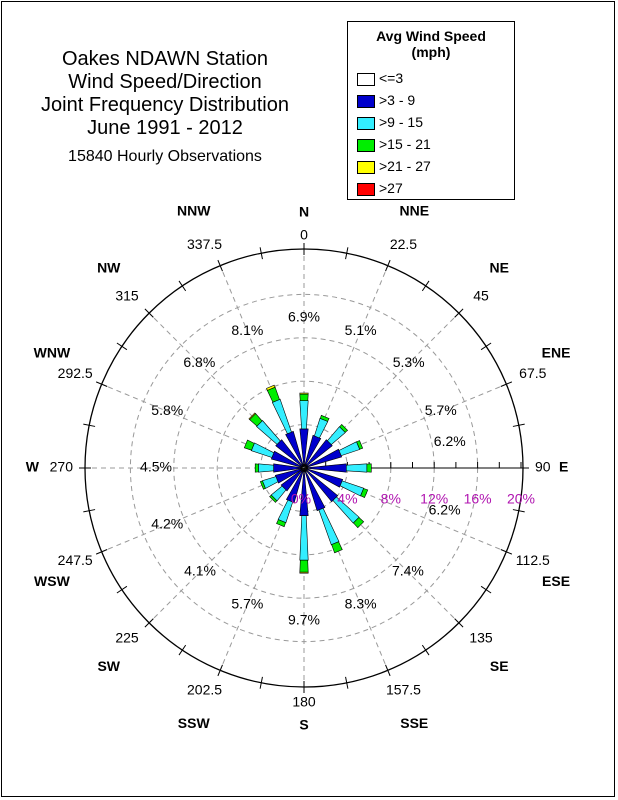  I want to click on direction-frequency-label: 4.2%, so click(167, 523).